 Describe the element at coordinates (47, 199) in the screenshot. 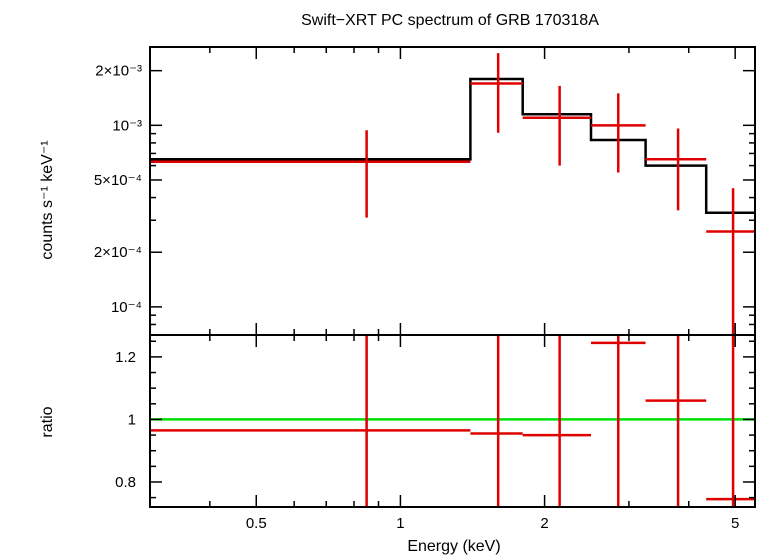

I see `top-y-axis-label: counts s⁻¹ keV⁻¹` at that location.